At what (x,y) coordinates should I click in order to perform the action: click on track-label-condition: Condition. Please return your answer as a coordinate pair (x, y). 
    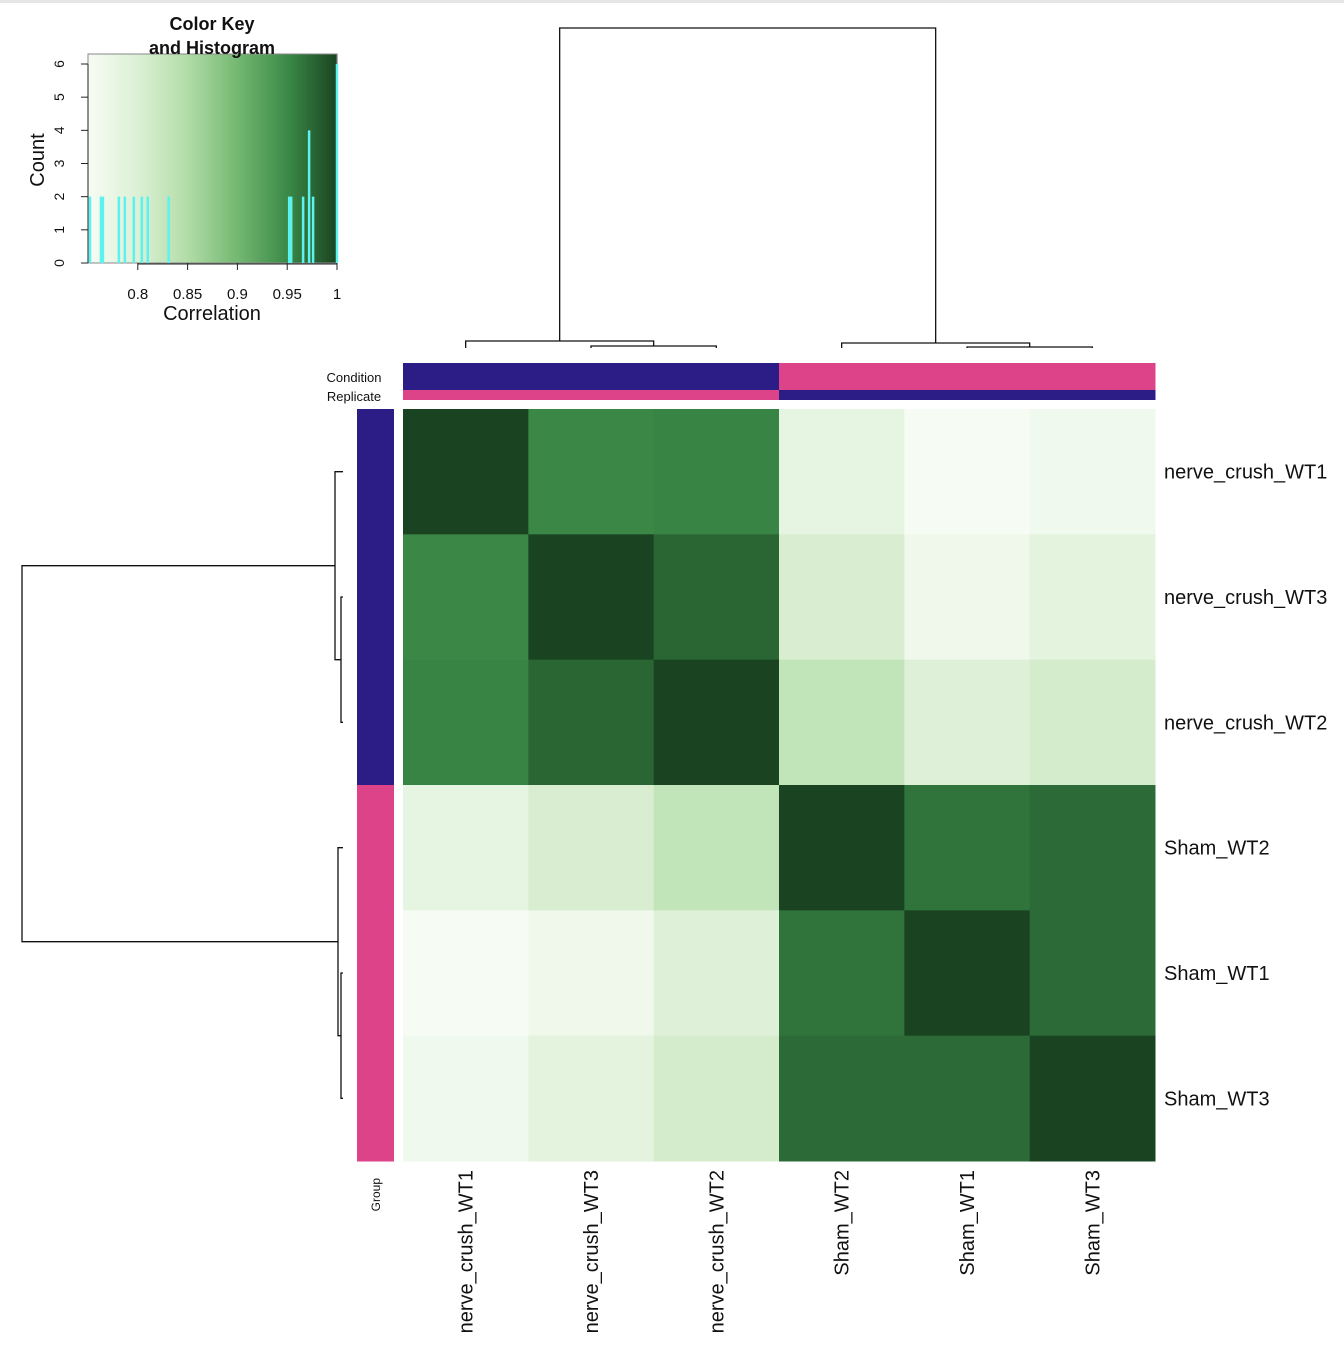
    Looking at the image, I should click on (354, 377).